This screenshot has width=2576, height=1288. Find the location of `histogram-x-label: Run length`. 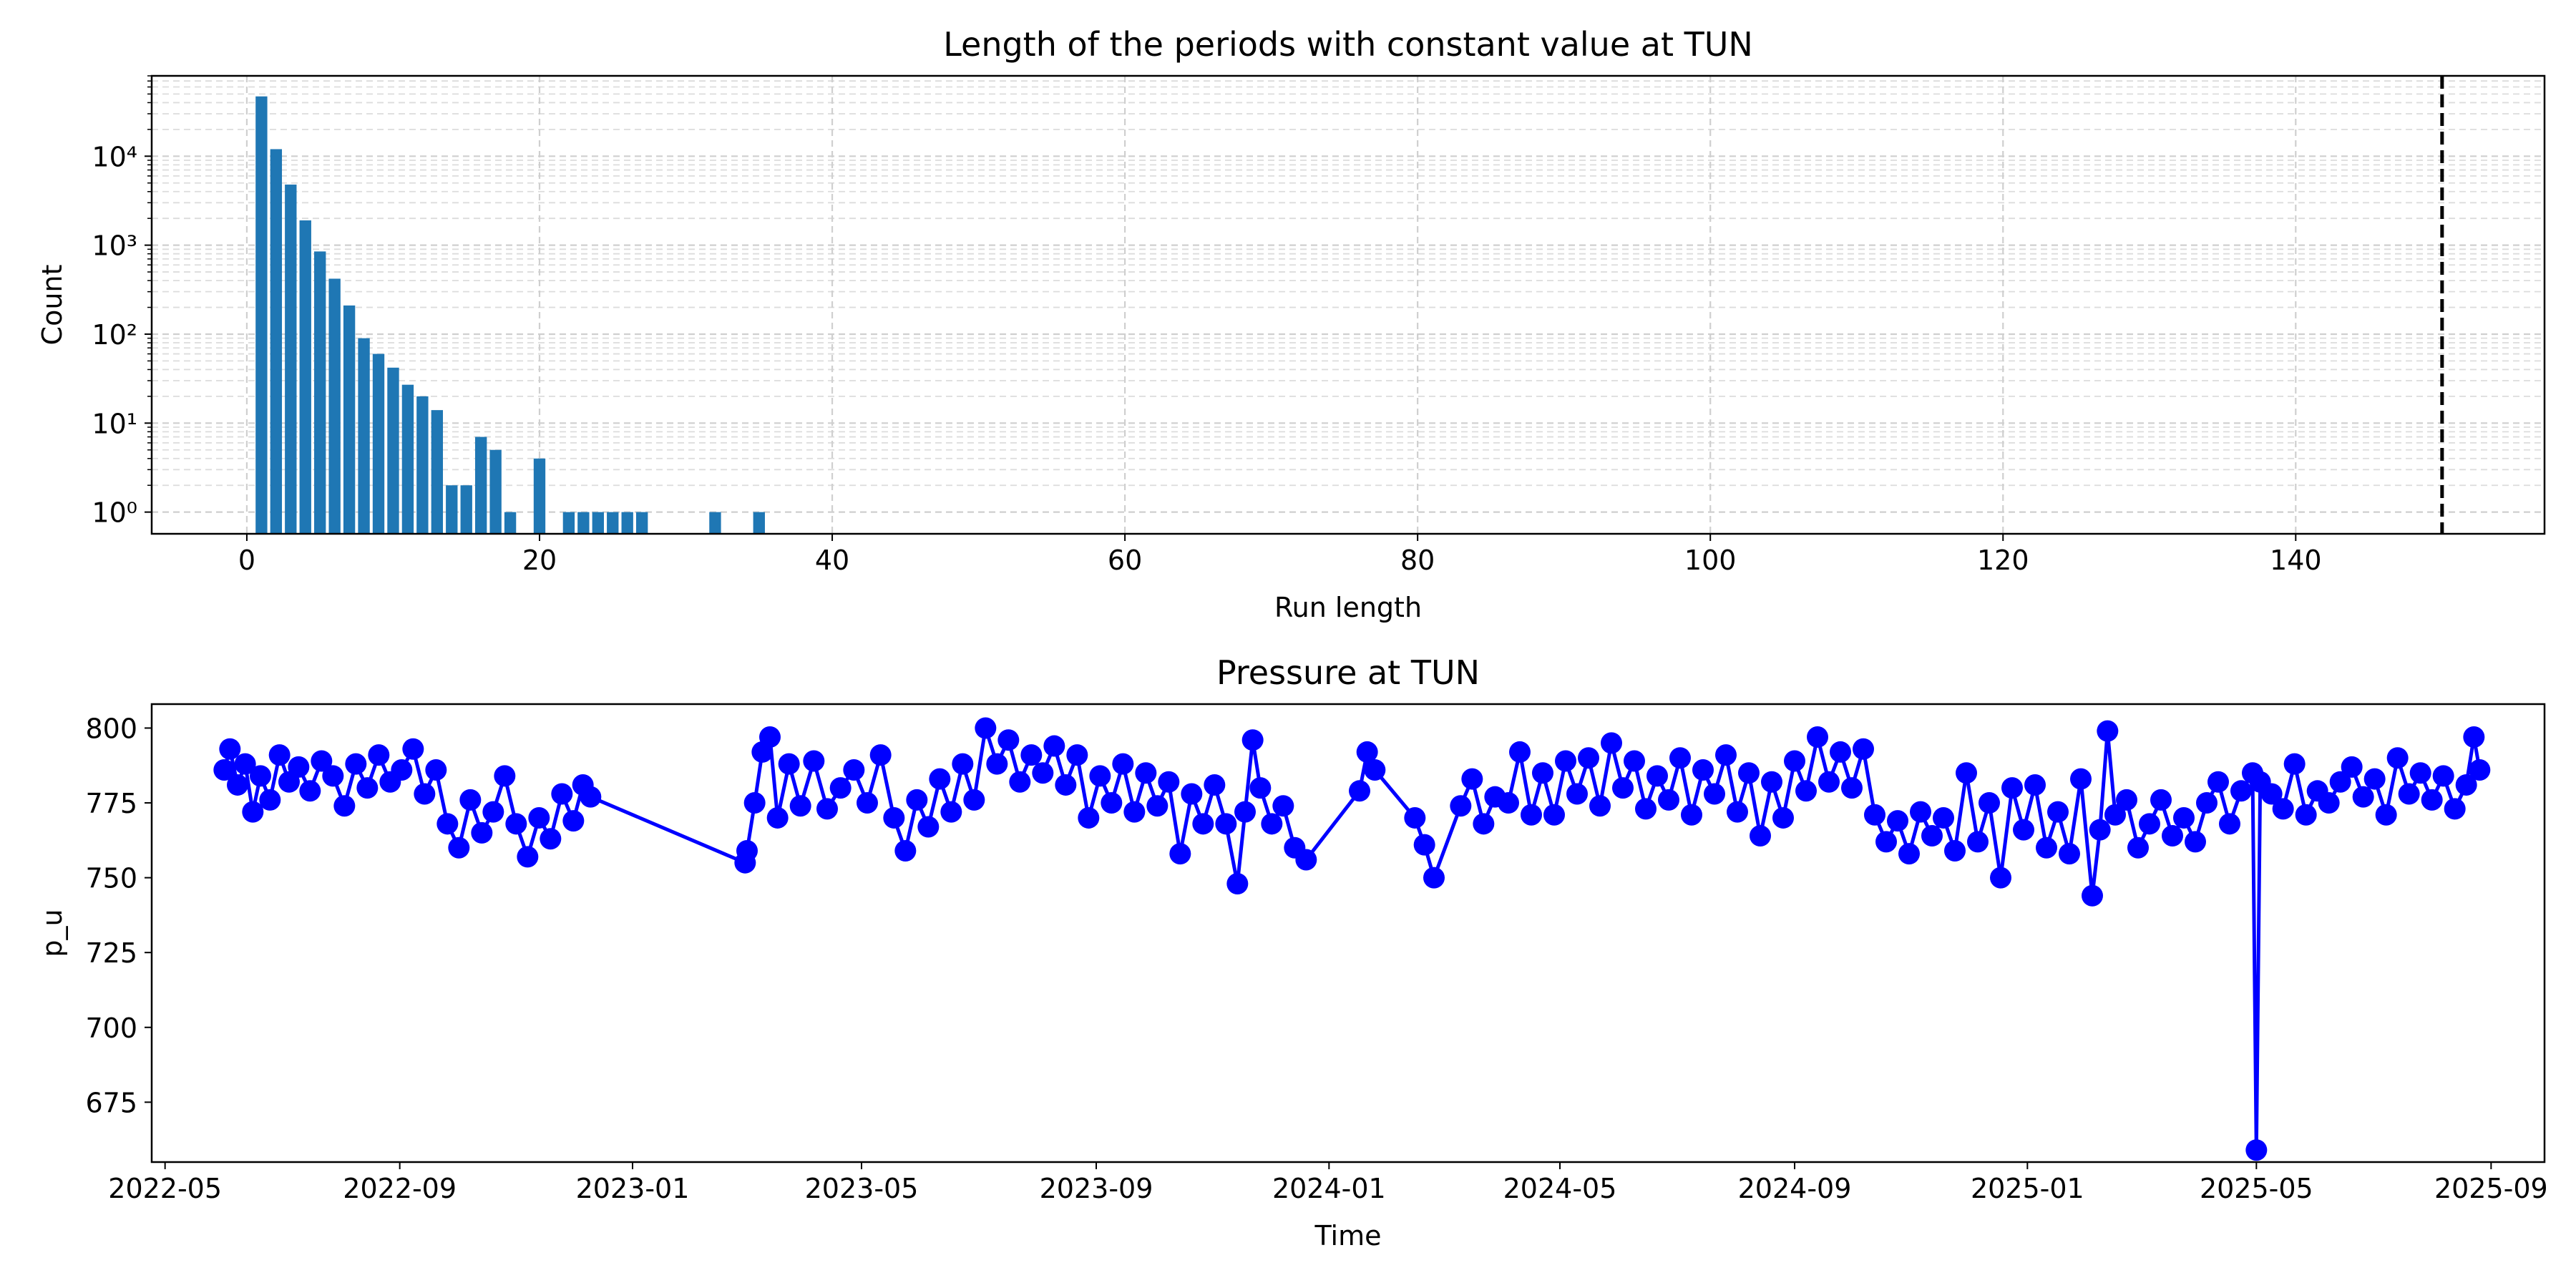

histogram-x-label: Run length is located at coordinates (1348, 607).